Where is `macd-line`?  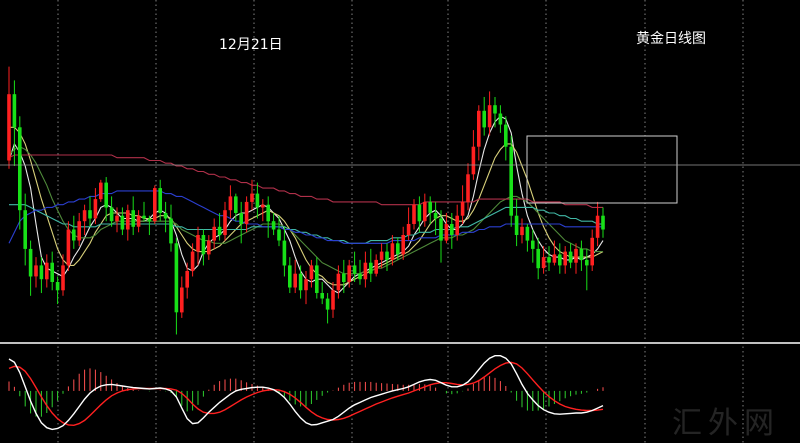
macd-line is located at coordinates (306, 393).